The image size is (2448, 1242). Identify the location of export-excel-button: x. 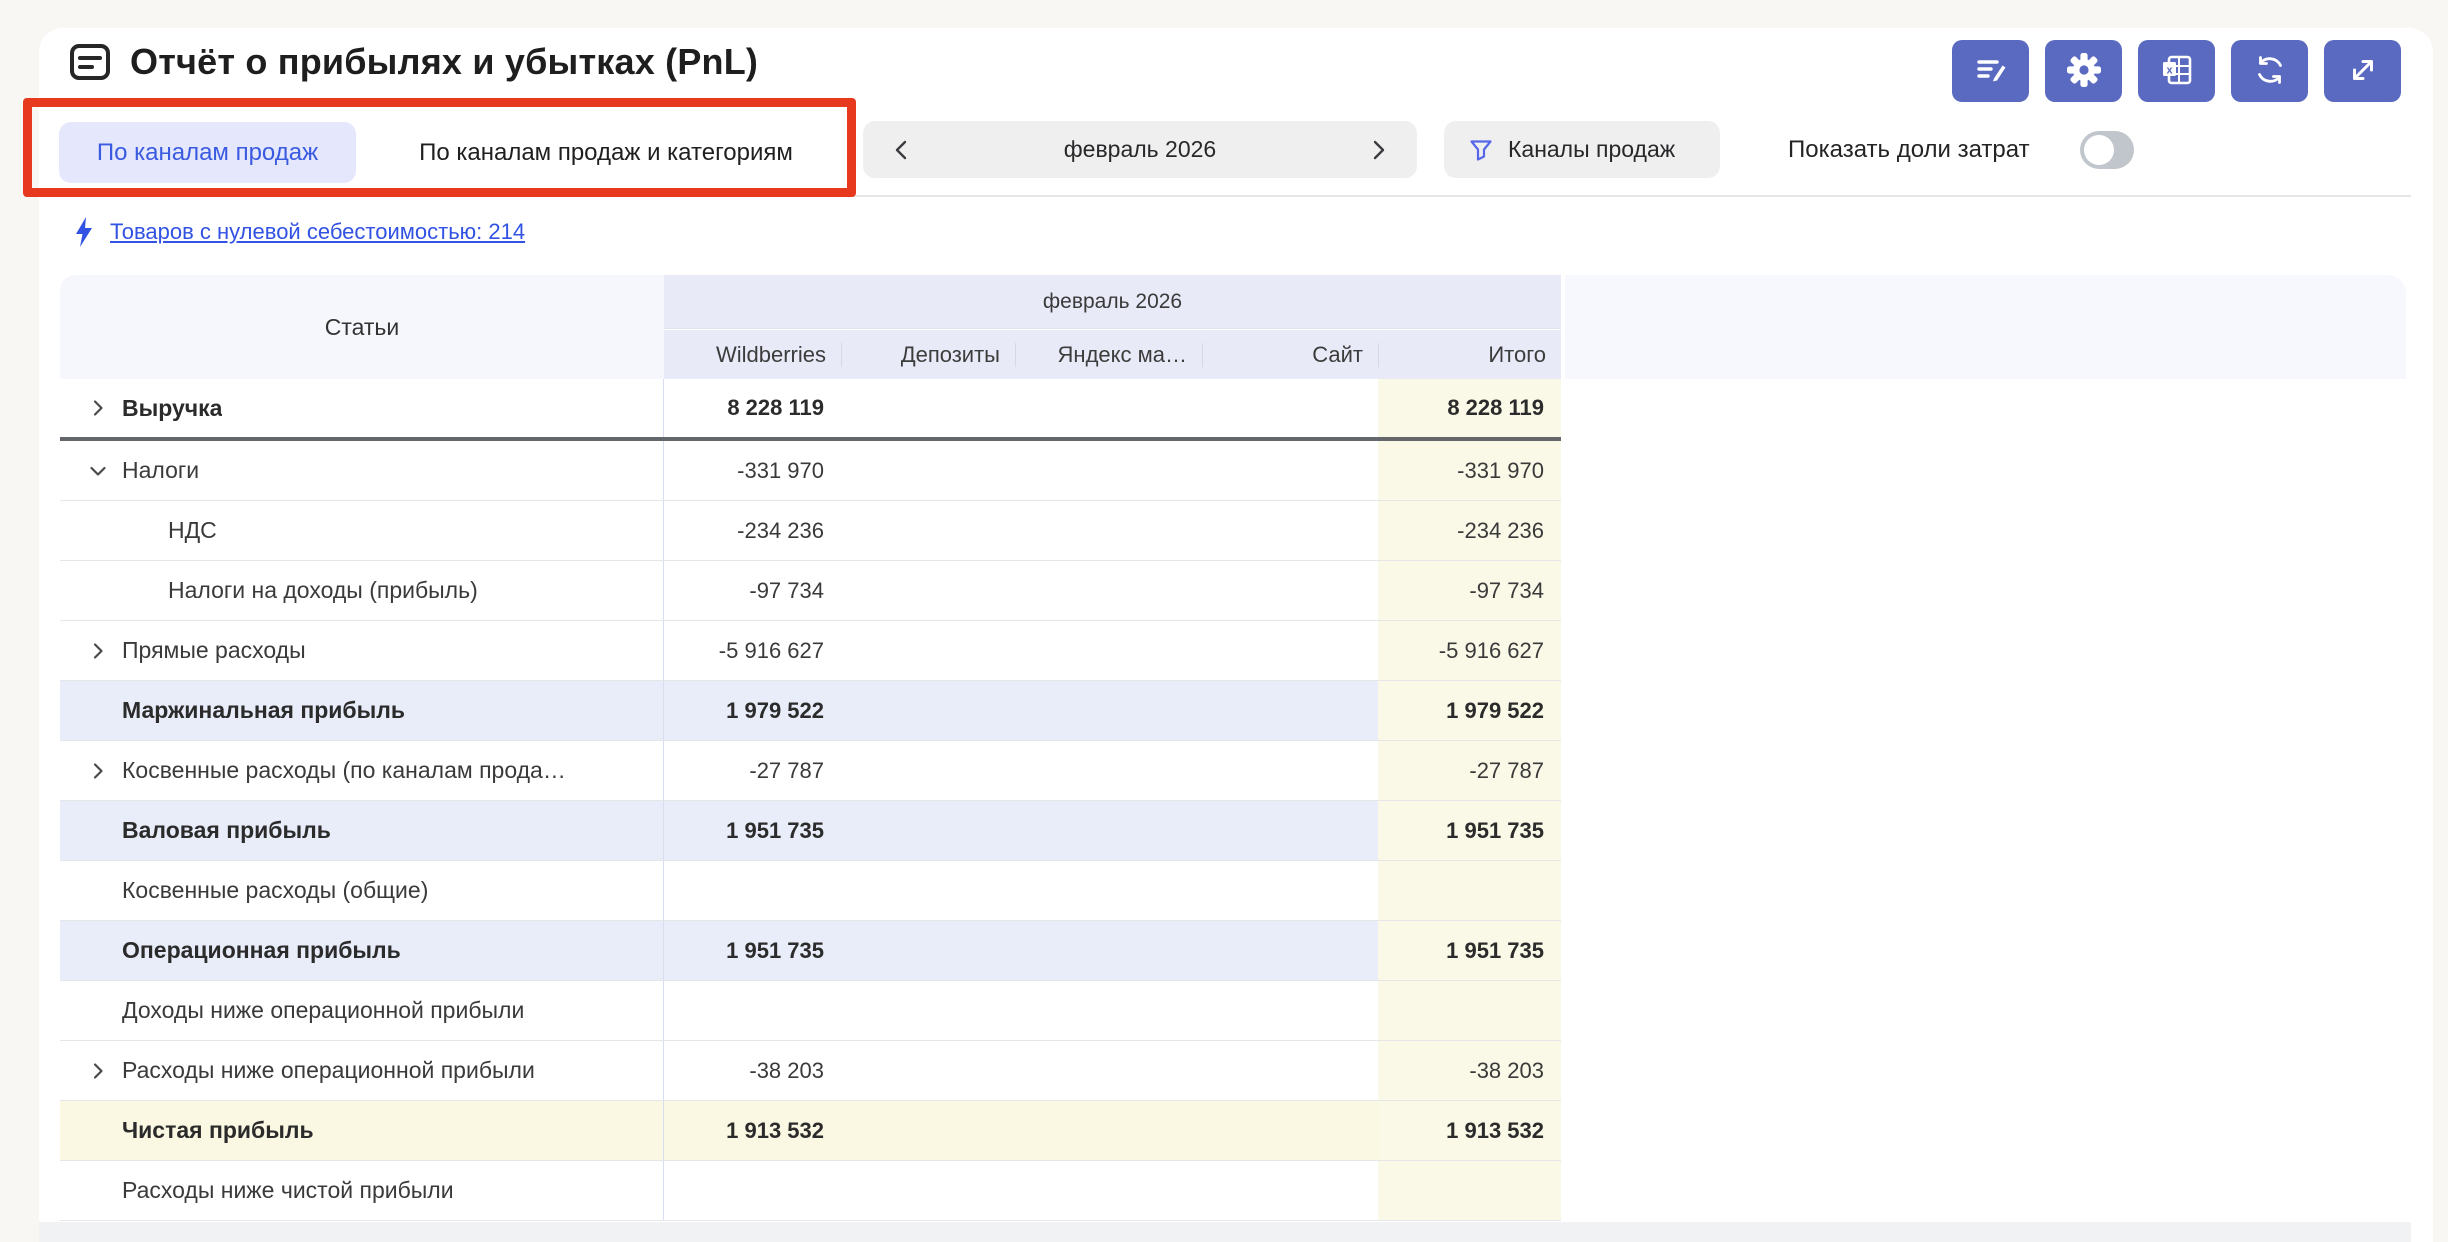
(2176, 71).